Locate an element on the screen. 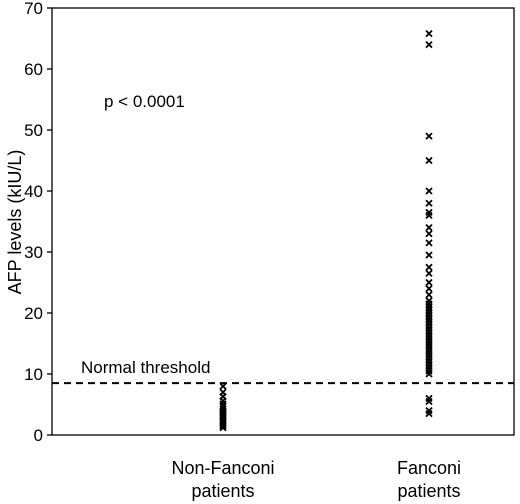 The image size is (520, 504). y-tick-label: 0 is located at coordinates (38, 435).